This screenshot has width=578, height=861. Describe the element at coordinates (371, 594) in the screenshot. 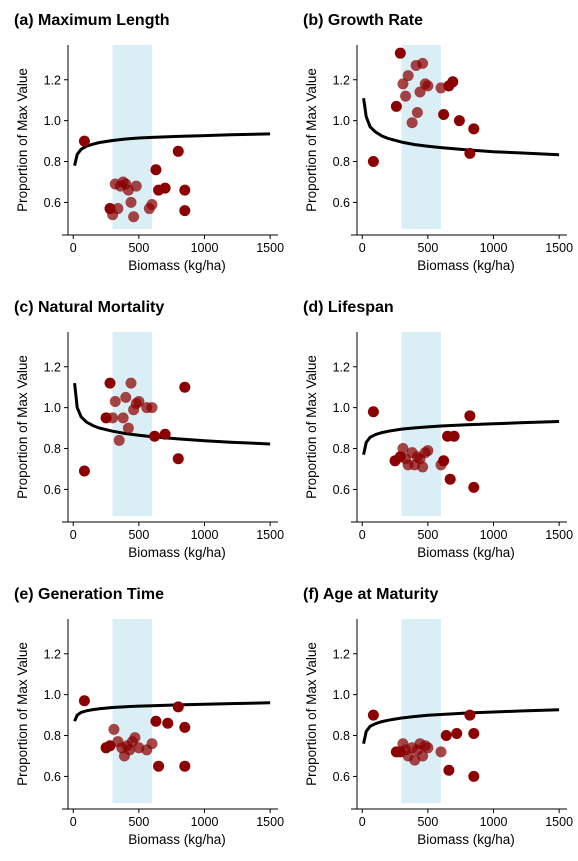

I see `panel-title: (f) Age at Maturity` at that location.